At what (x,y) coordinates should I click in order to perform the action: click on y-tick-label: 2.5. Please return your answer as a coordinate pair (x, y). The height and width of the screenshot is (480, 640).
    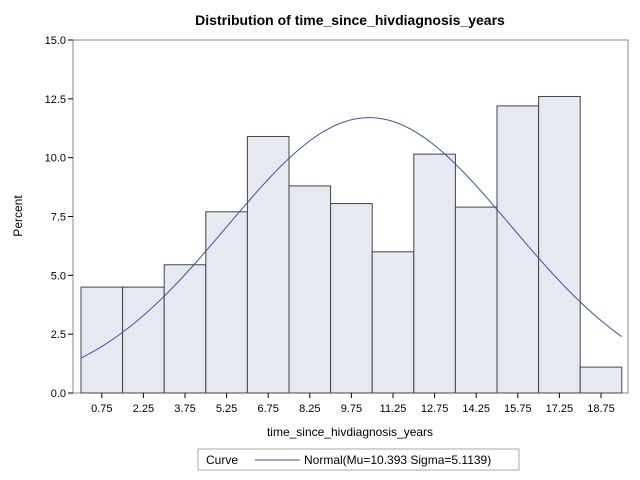
    Looking at the image, I should click on (58, 335).